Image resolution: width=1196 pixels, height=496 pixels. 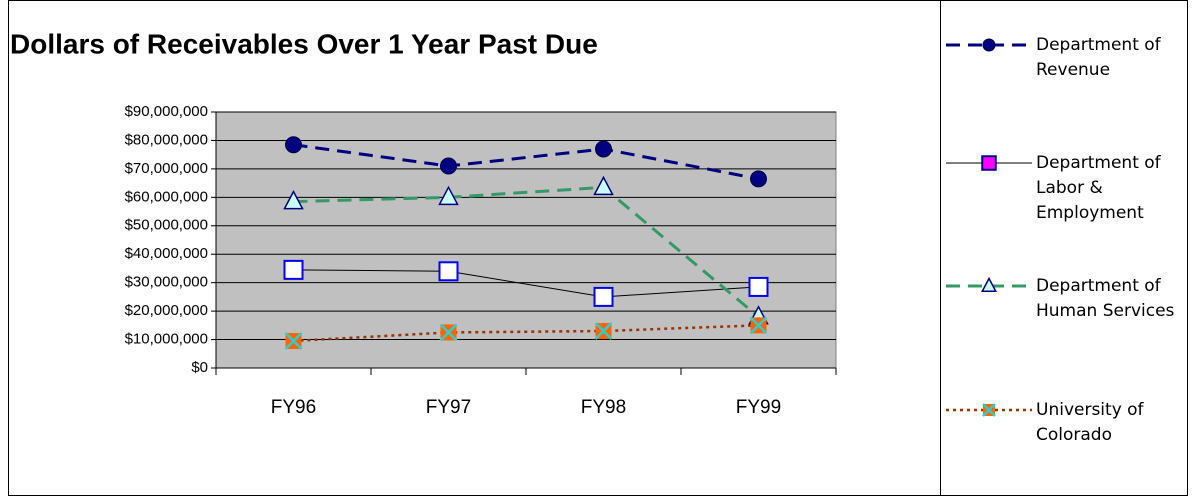 I want to click on legend-label: Department of Human Services, so click(x=1105, y=298).